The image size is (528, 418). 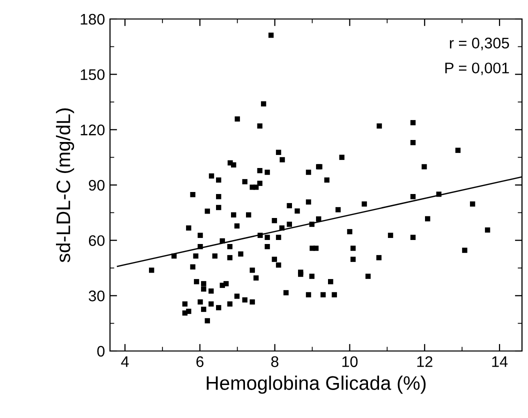 What do you see at coordinates (350, 362) in the screenshot?
I see `x-tick-label: 10` at bounding box center [350, 362].